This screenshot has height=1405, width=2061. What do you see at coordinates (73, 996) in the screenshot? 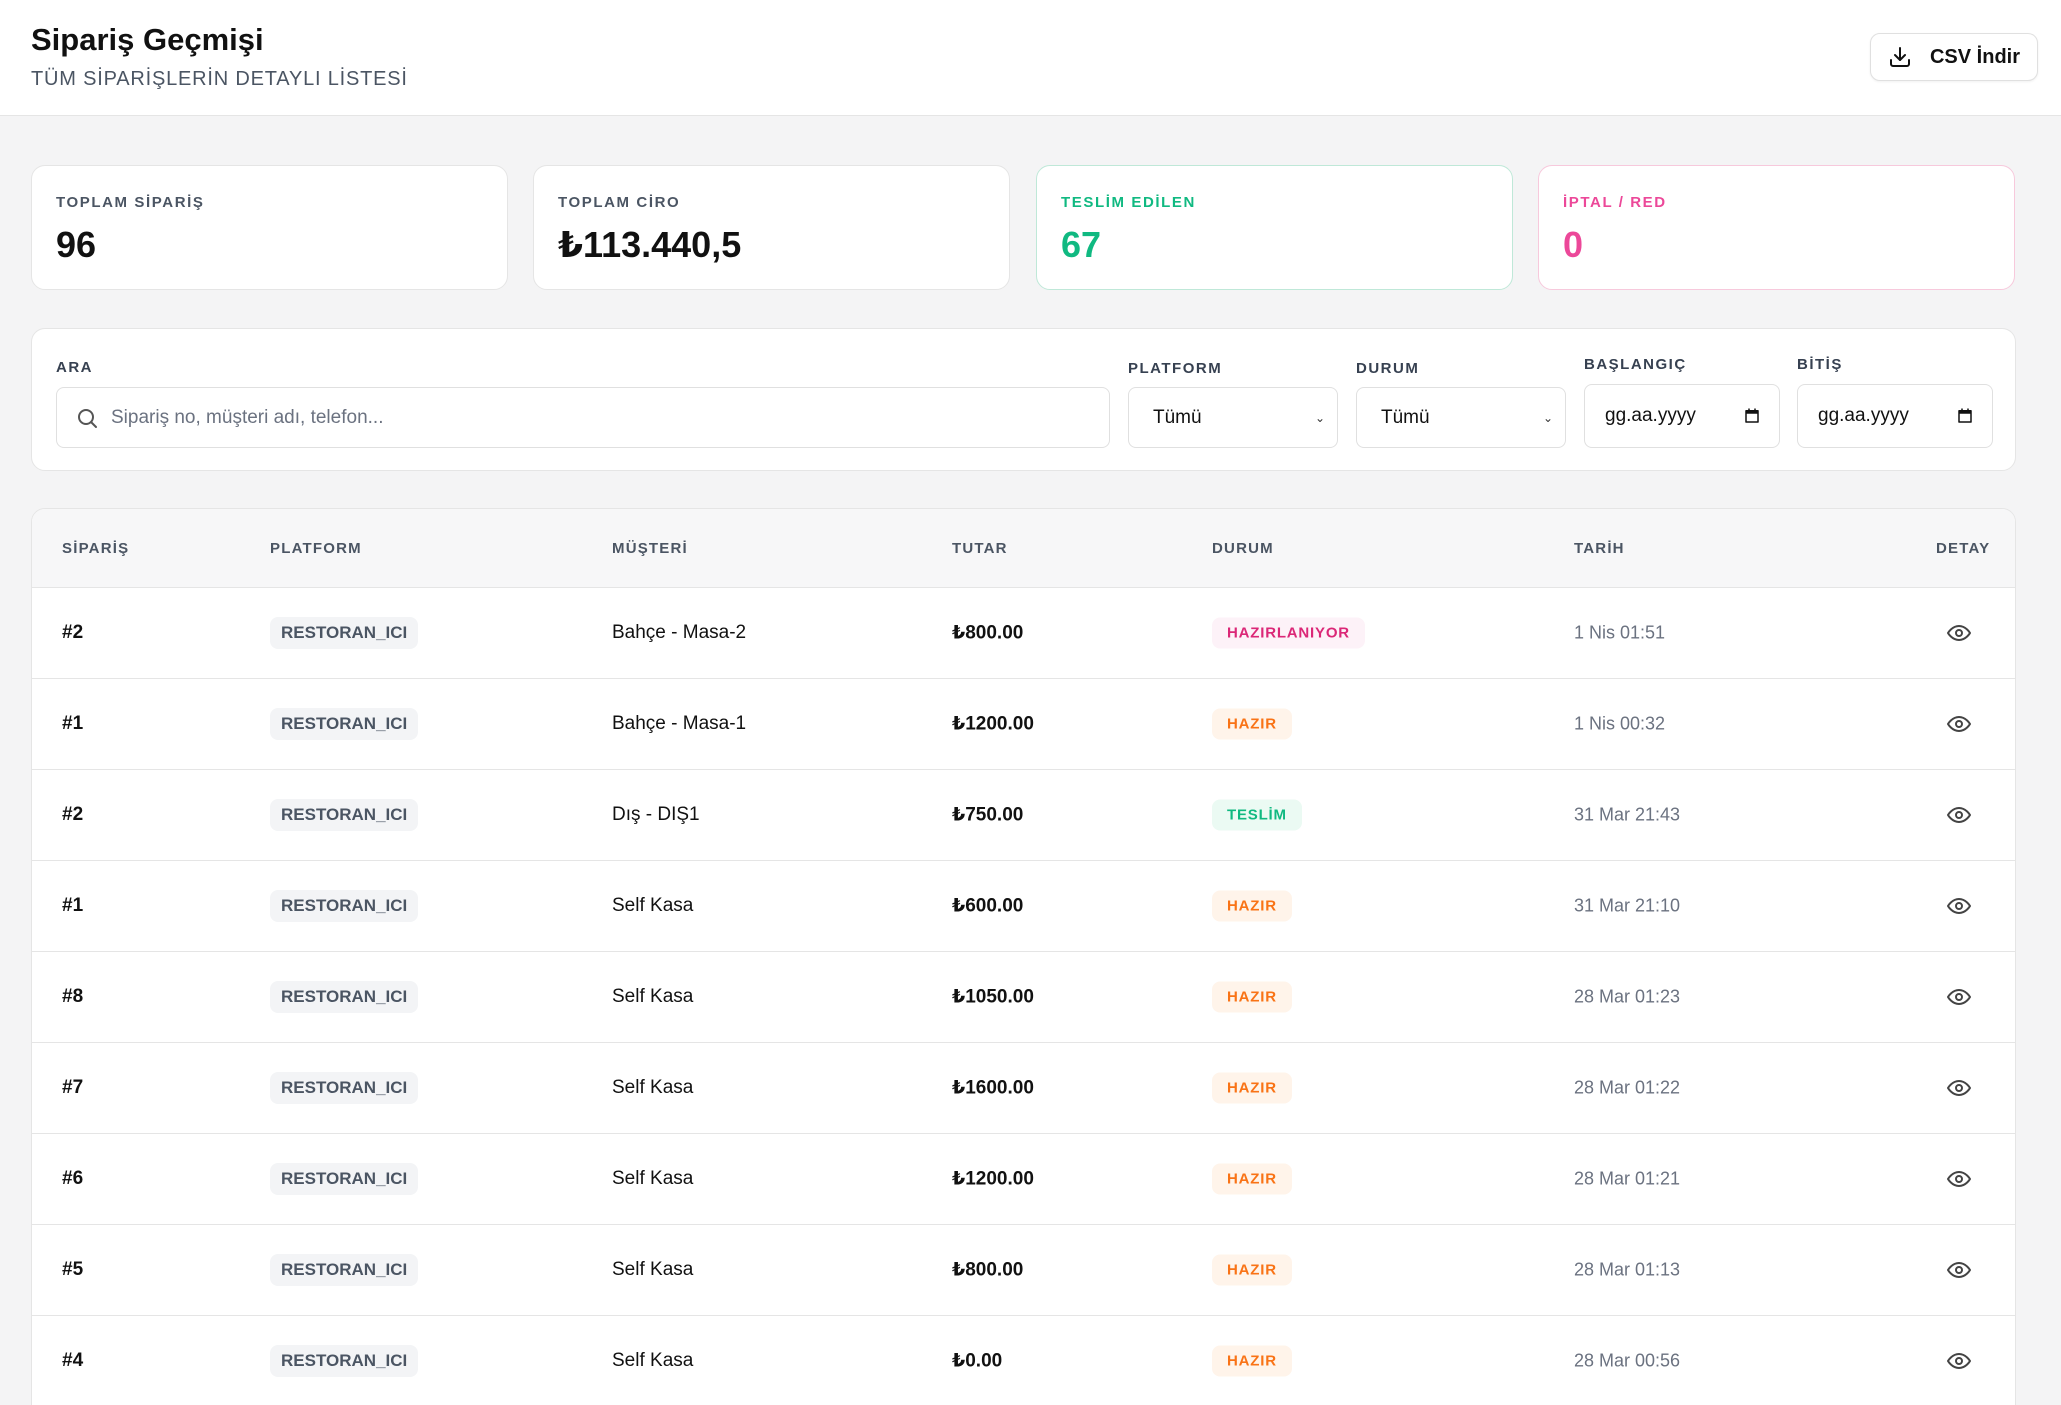
I see `order-number: #8` at bounding box center [73, 996].